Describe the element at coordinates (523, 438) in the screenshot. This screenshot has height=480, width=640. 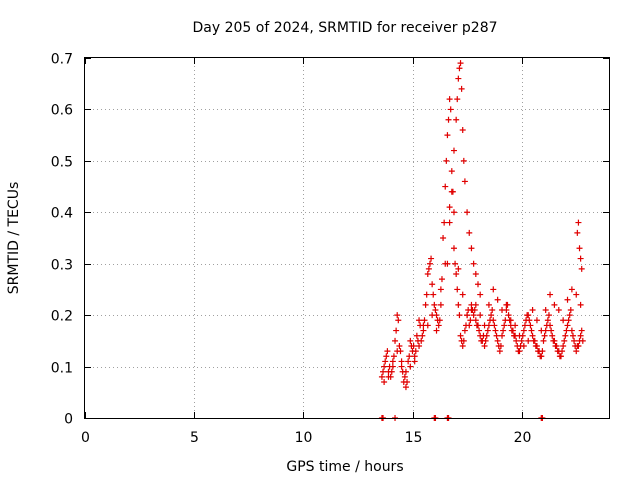
I see `x-tick-label: 20` at that location.